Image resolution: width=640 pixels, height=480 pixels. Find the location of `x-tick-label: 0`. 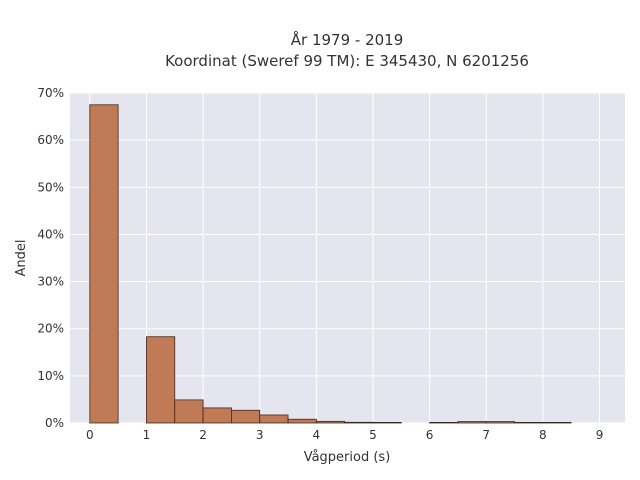

x-tick-label: 0 is located at coordinates (90, 435).